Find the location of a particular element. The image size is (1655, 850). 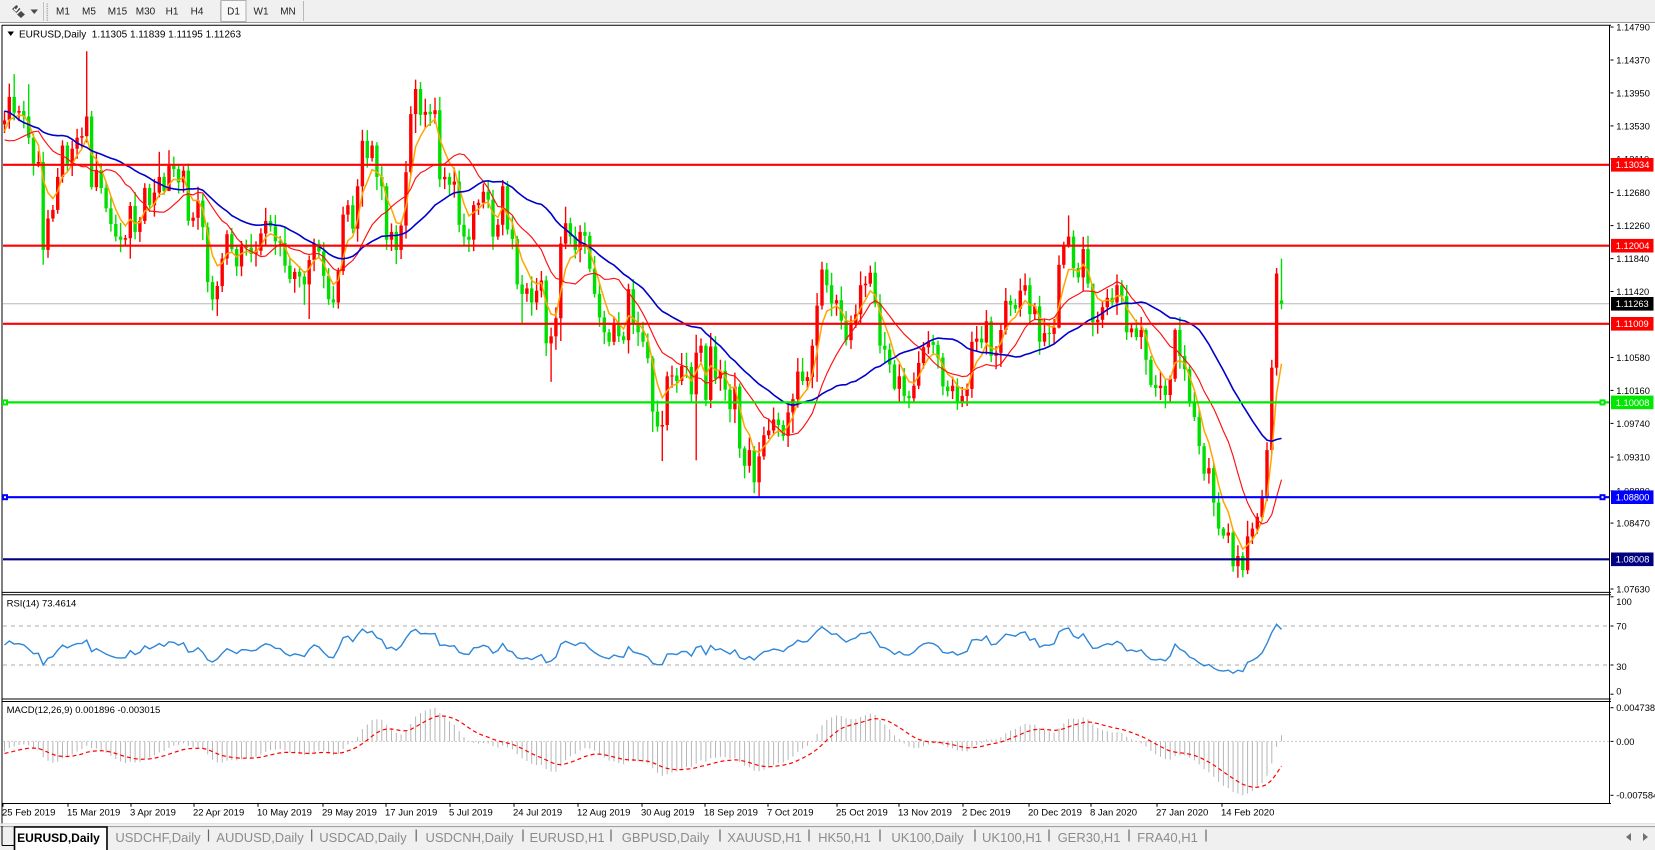

svg-text: UK100,H1 is located at coordinates (1012, 837).